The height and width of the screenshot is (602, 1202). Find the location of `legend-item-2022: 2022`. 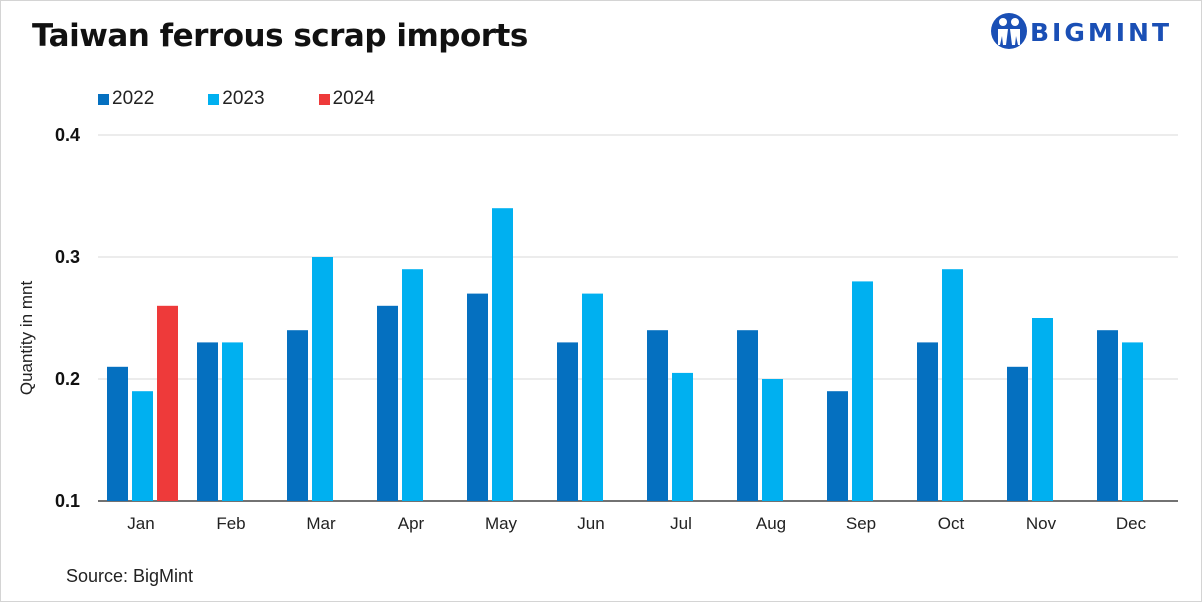

legend-item-2022: 2022 is located at coordinates (126, 99).